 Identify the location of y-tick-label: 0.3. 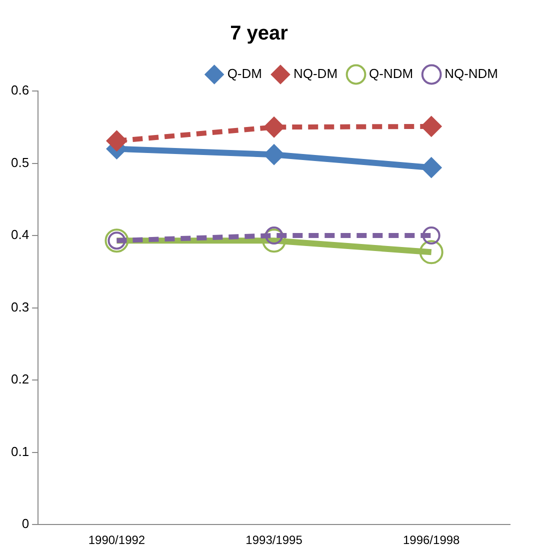
(20, 306).